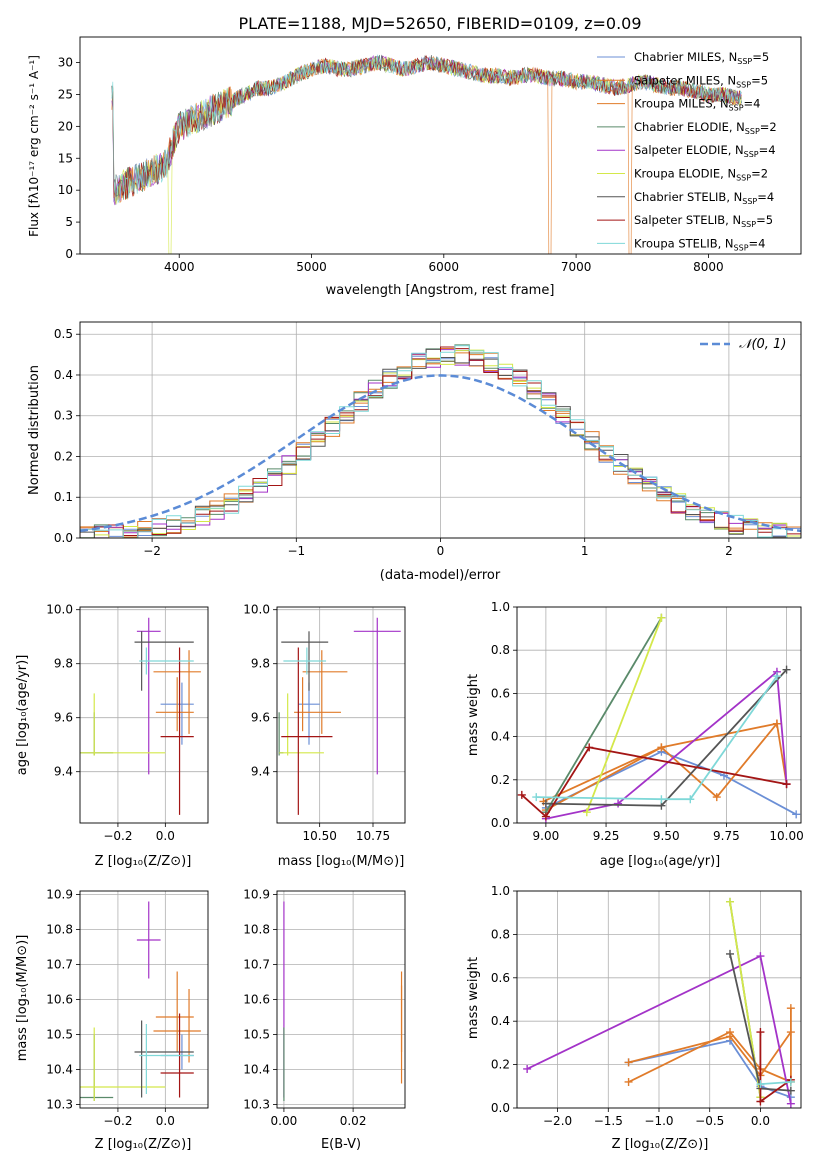  What do you see at coordinates (260, 664) in the screenshot?
I see `age-vs-mass-ytick-label: 9.8` at bounding box center [260, 664].